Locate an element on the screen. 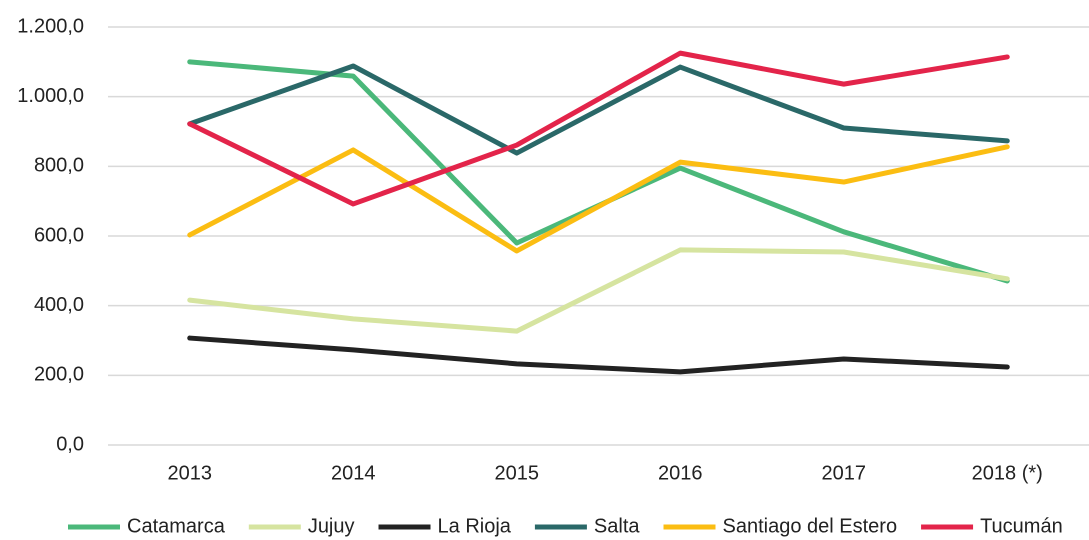 This screenshot has height=540, width=1089. legend-label: Tucumán is located at coordinates (1021, 526).